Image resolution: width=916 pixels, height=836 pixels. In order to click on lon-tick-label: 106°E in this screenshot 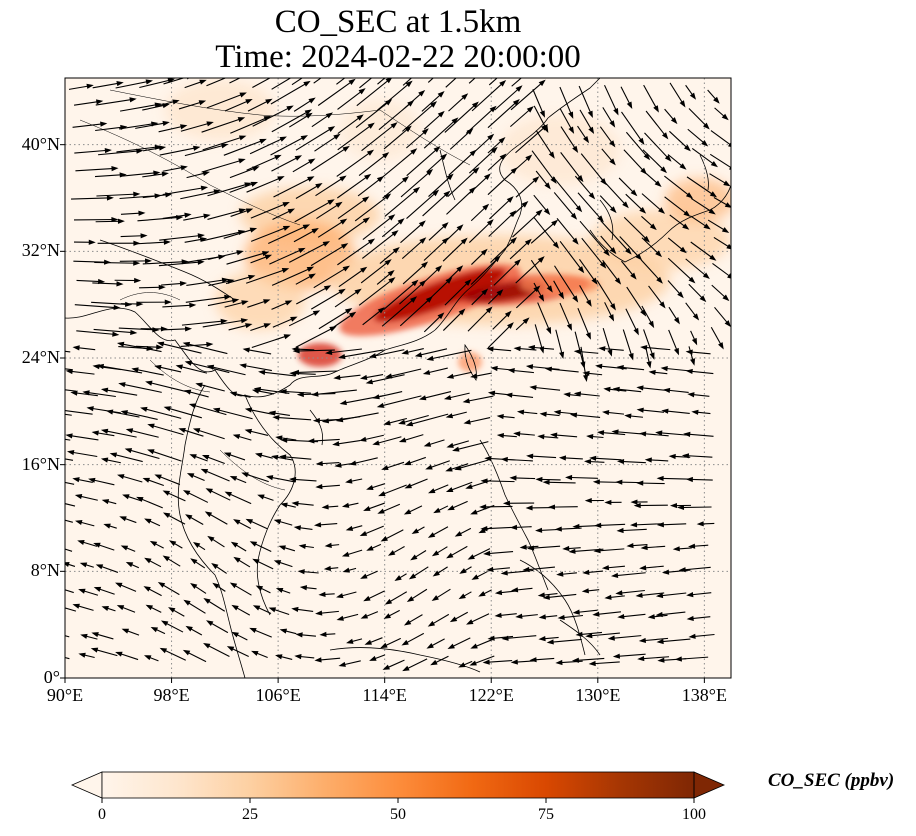, I will do `click(278, 695)`.